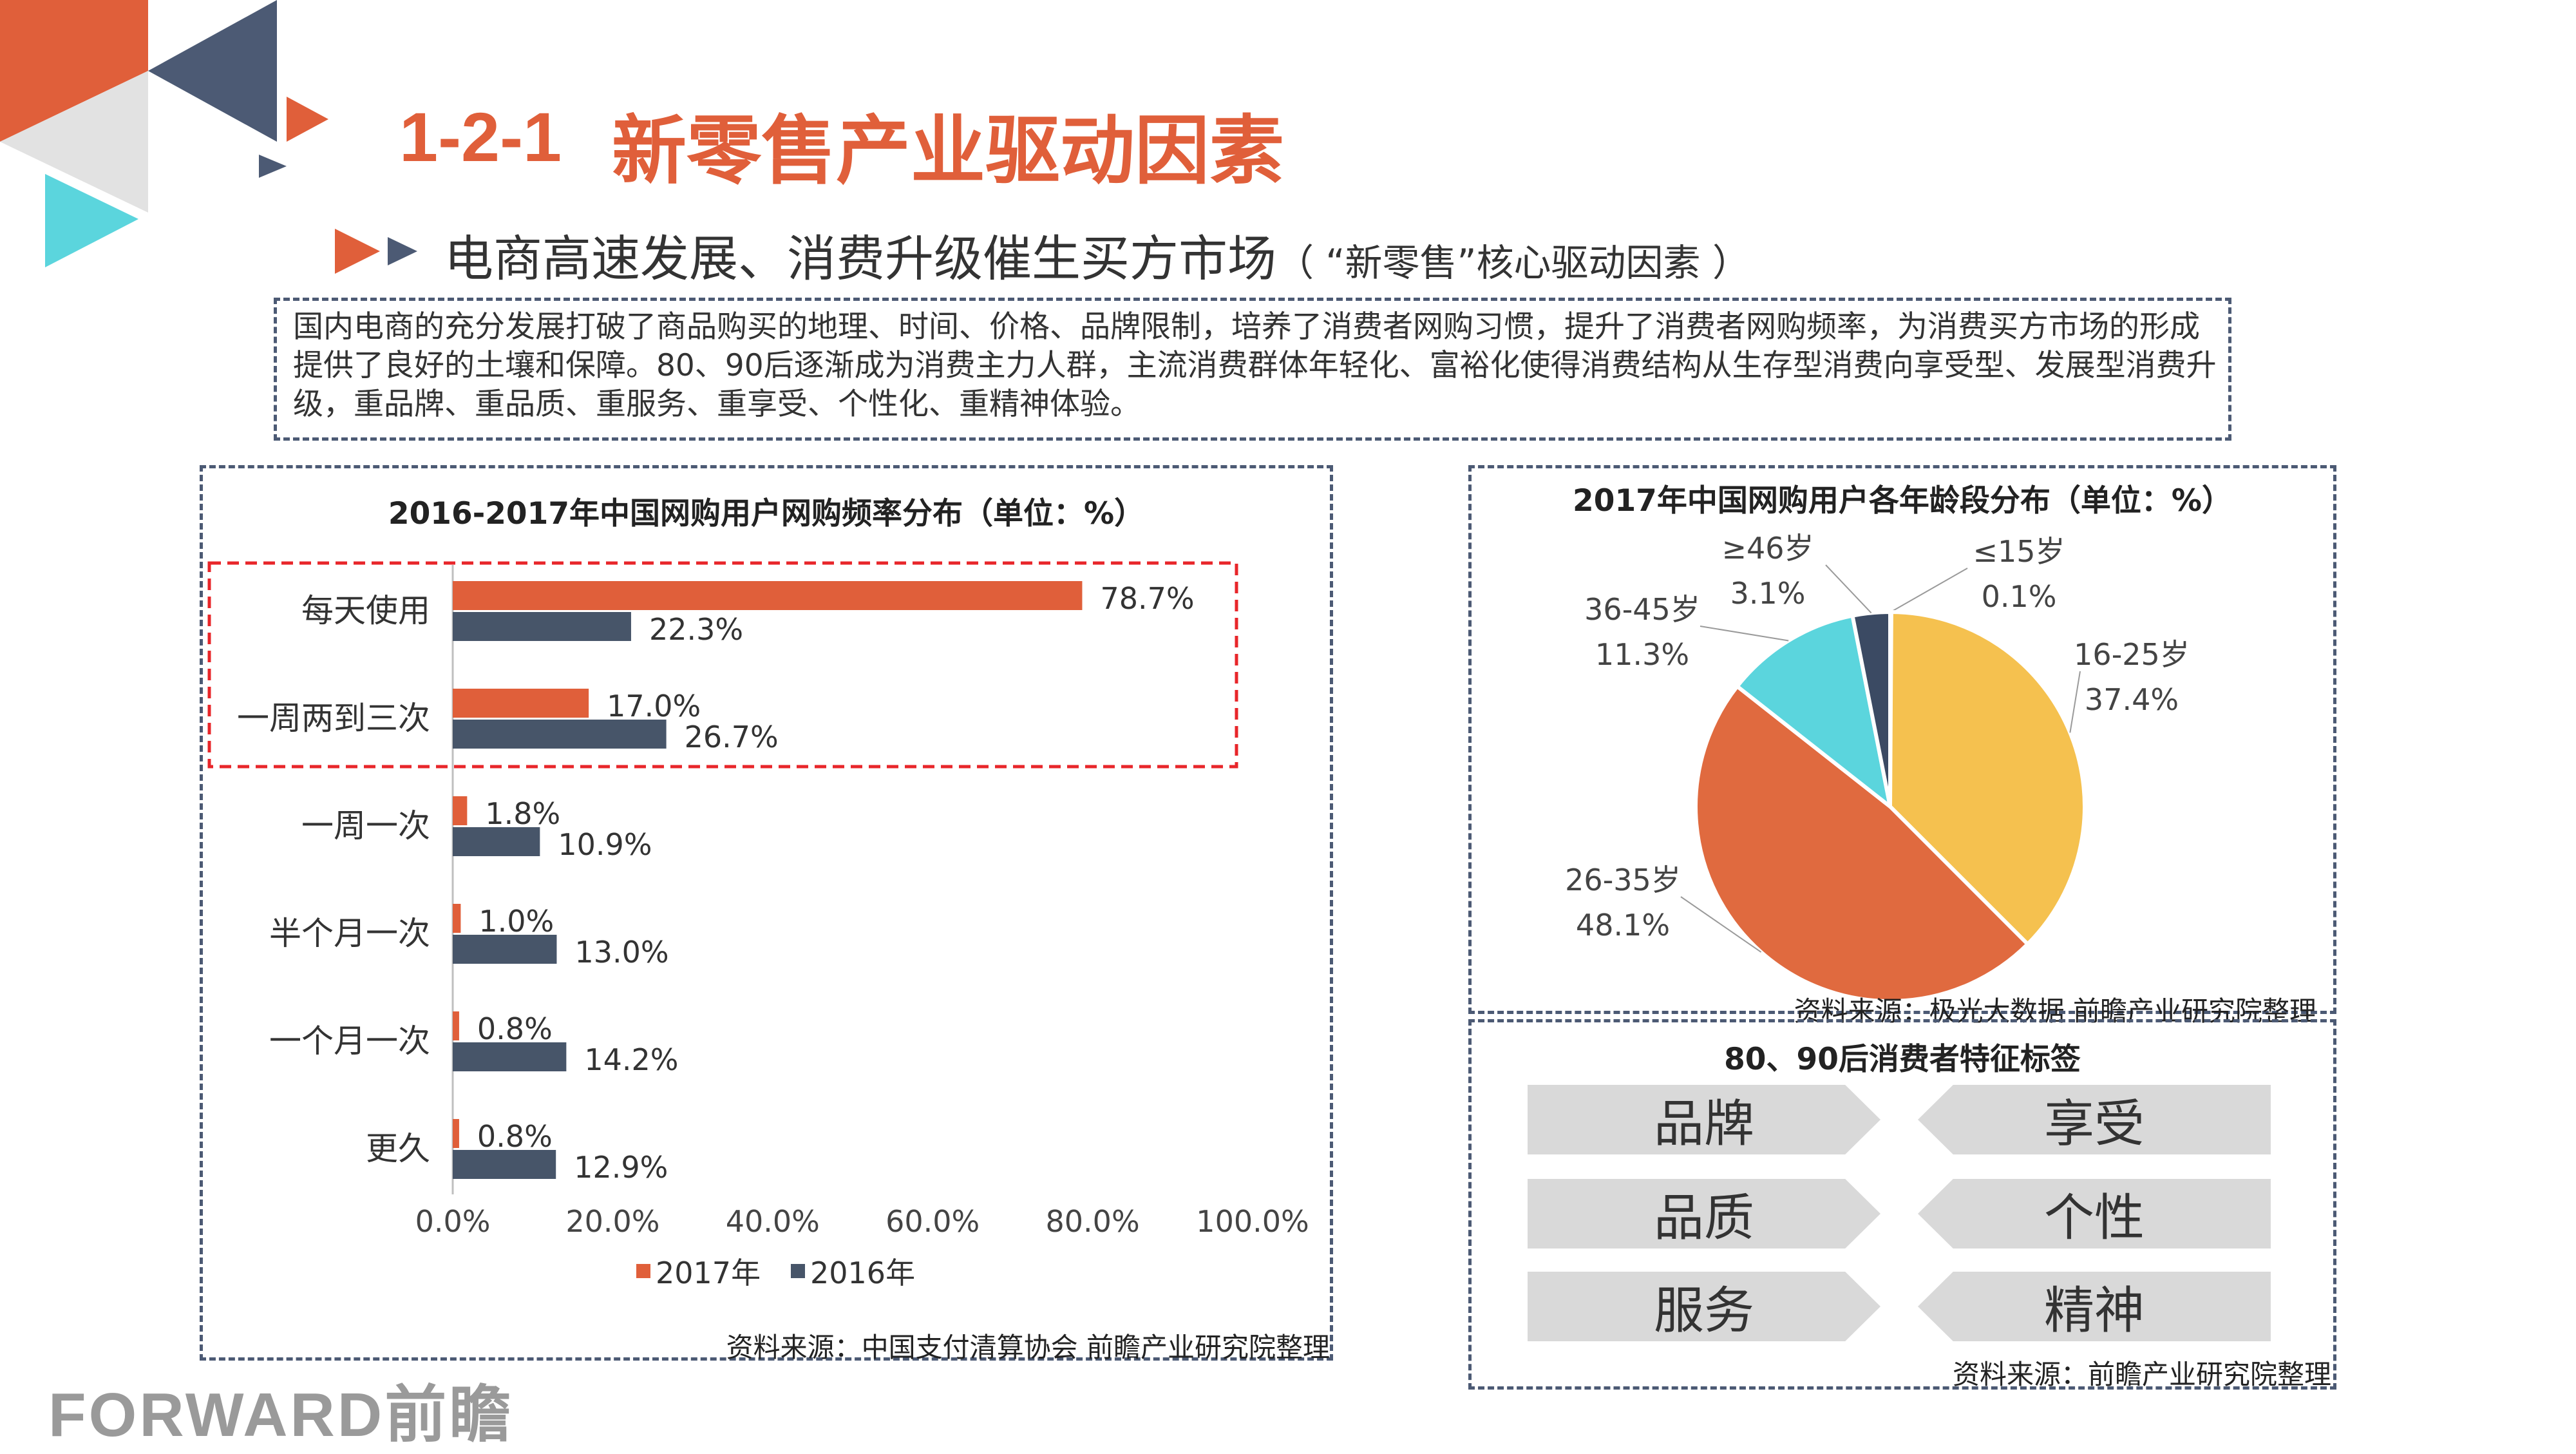 The height and width of the screenshot is (1454, 2576). Describe the element at coordinates (2094, 1213) in the screenshot. I see `tag-individuality: 个性` at that location.